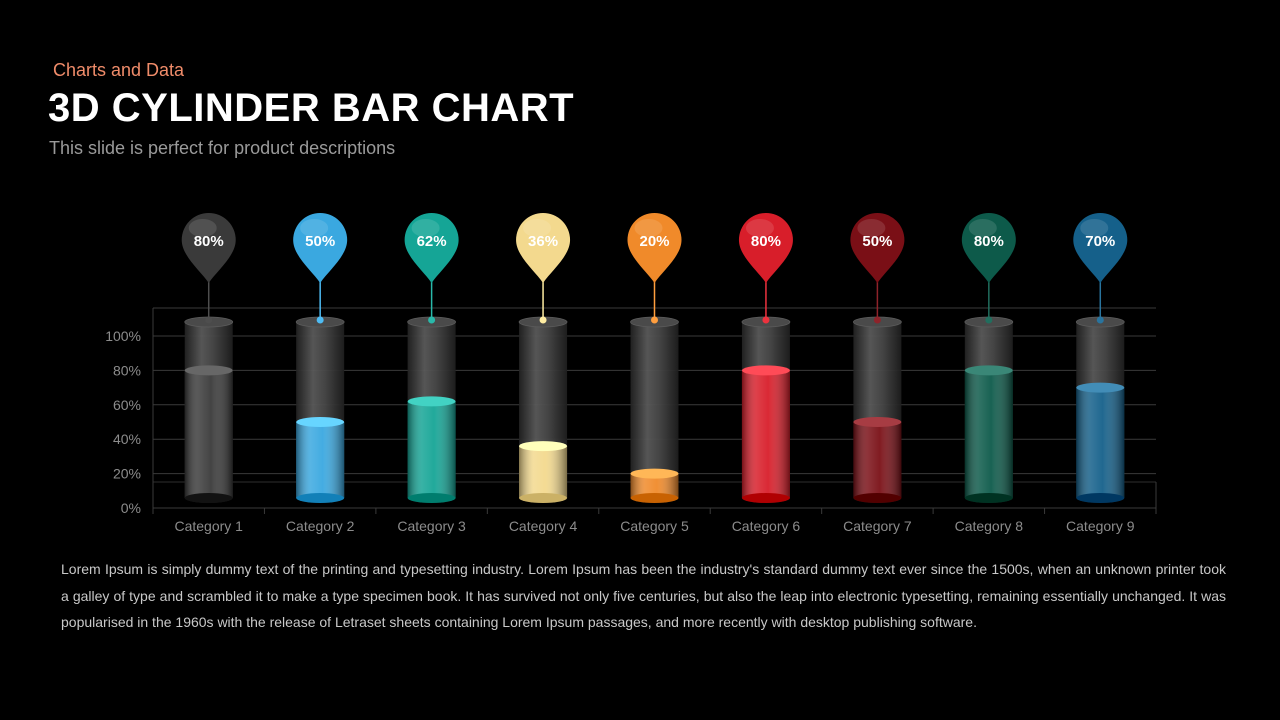 This screenshot has height=720, width=1280. Describe the element at coordinates (320, 526) in the screenshot. I see `category-label: Category 2` at that location.